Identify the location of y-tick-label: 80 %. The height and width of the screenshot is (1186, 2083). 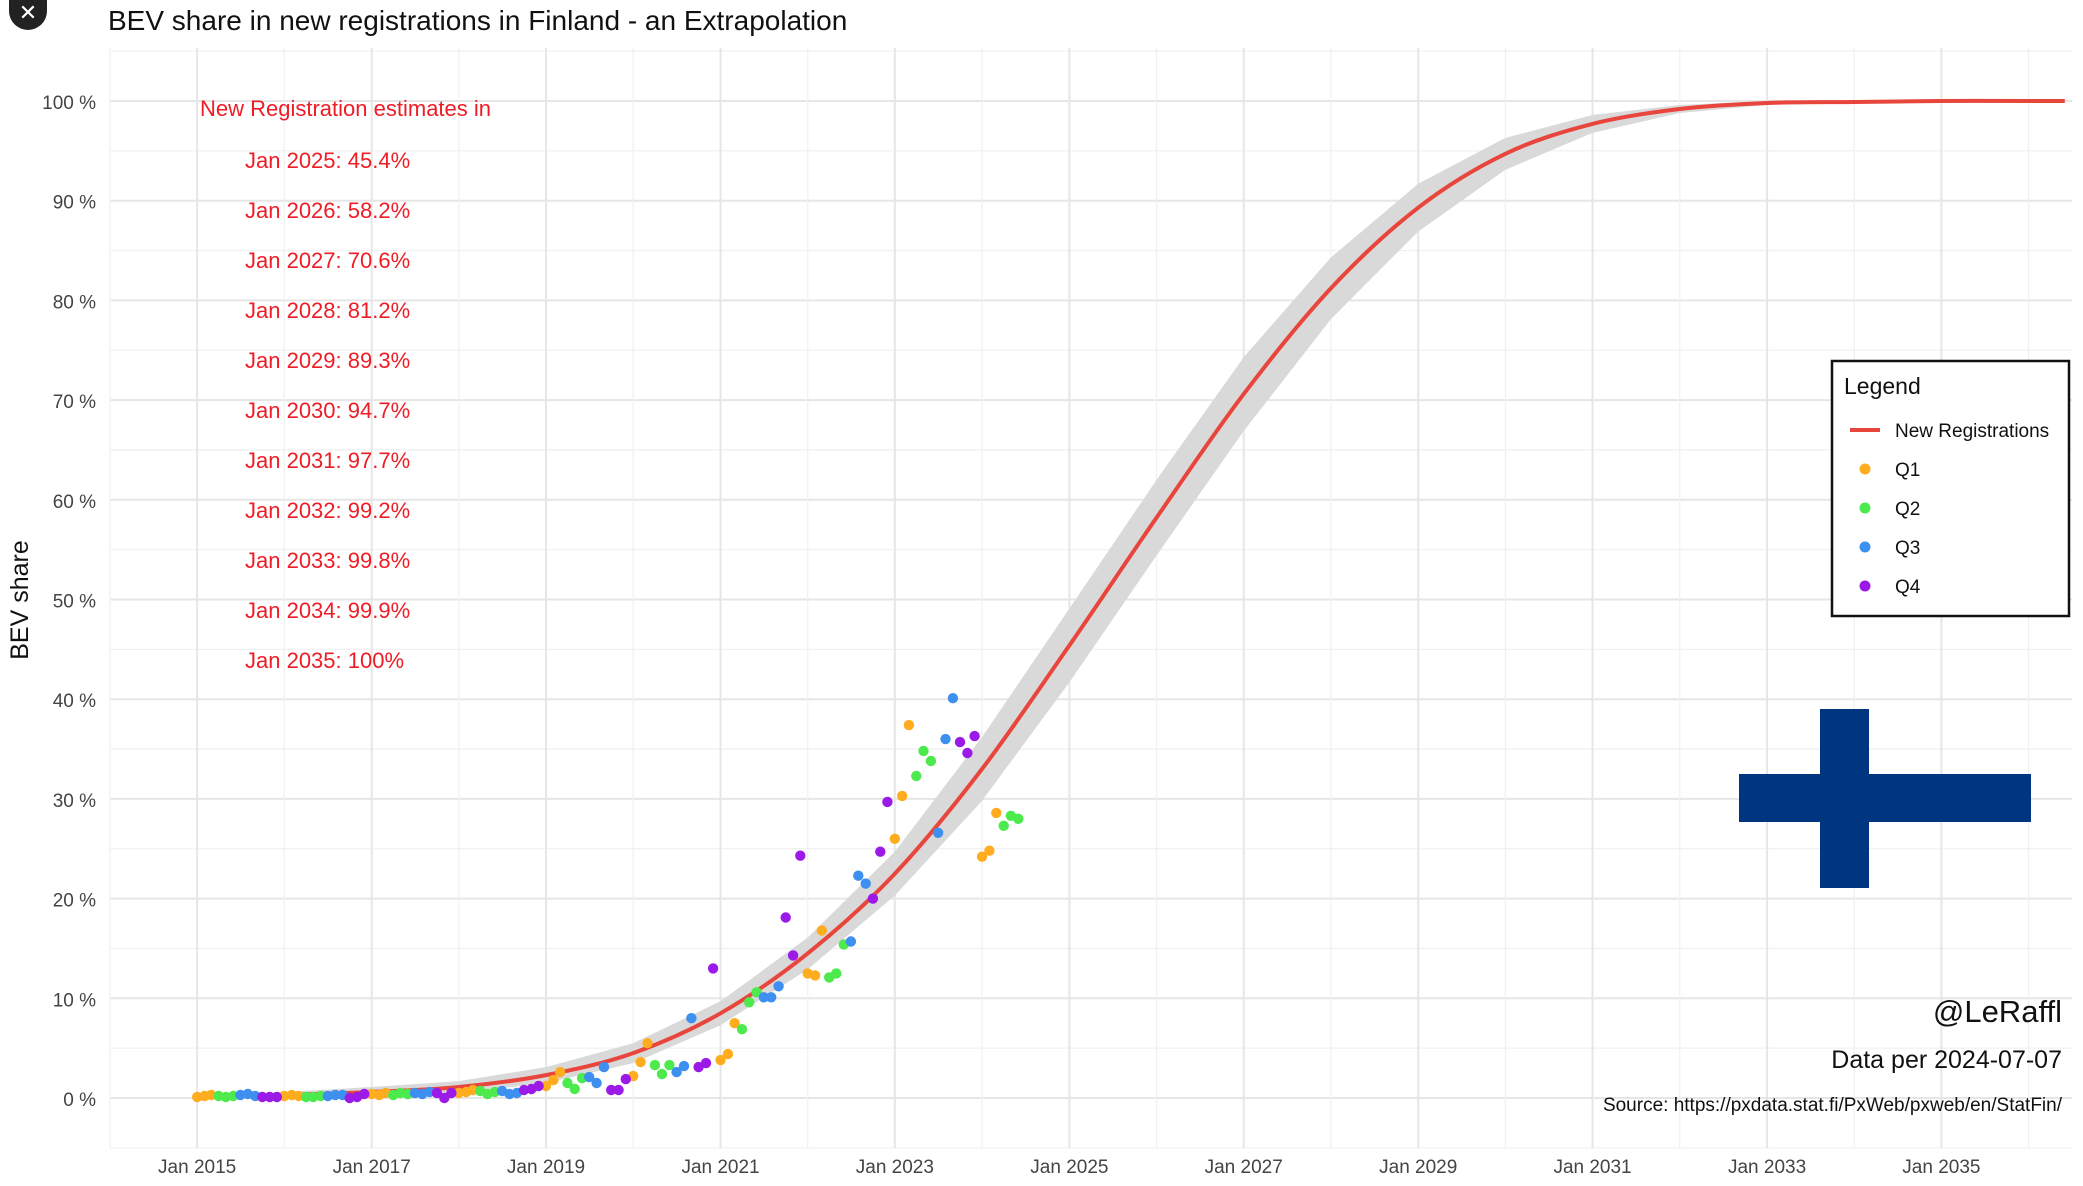
(74, 302).